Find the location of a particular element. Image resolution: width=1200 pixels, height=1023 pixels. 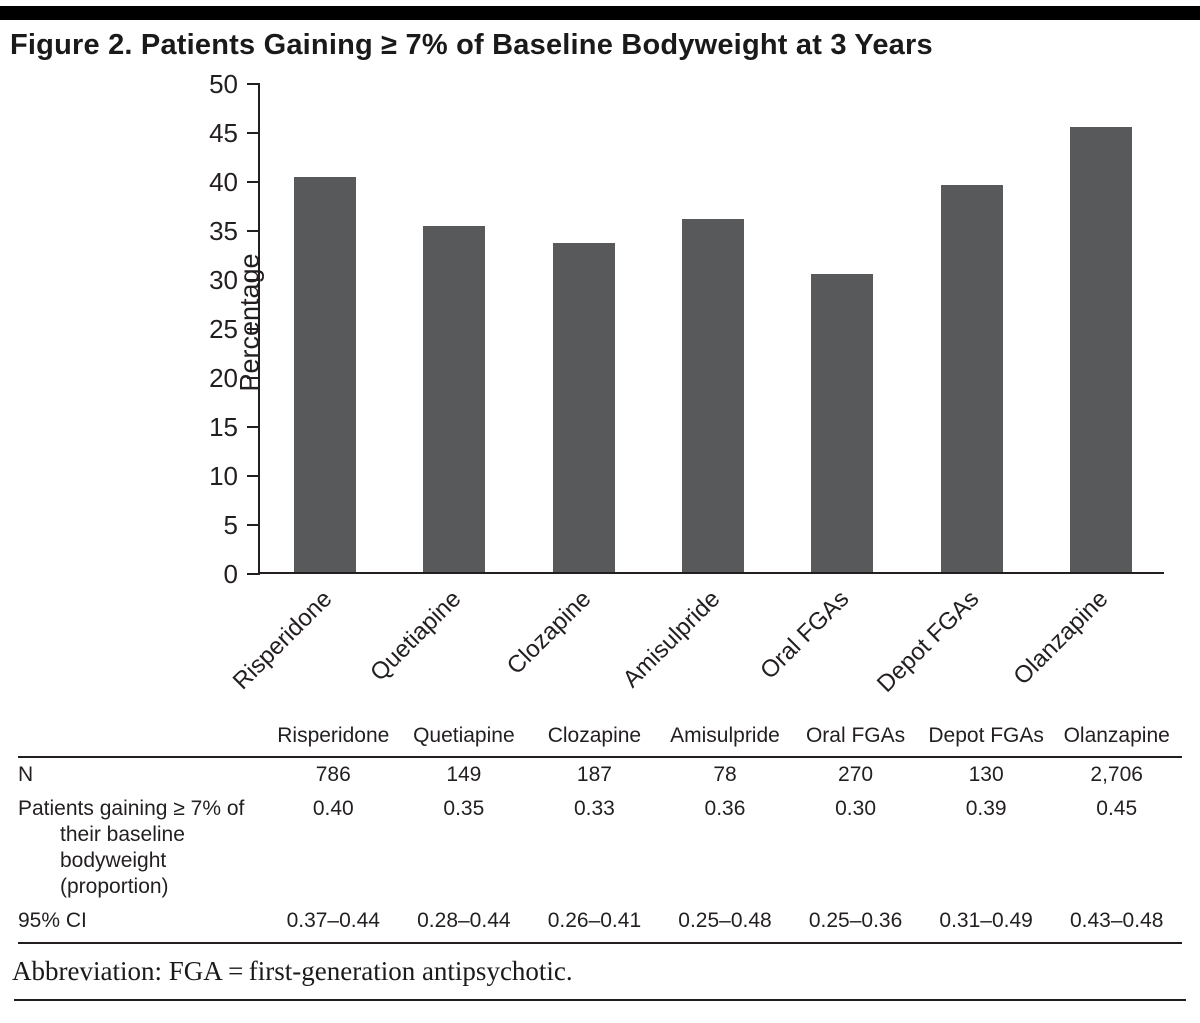

cell-depot-fgas: 130 is located at coordinates (986, 774).